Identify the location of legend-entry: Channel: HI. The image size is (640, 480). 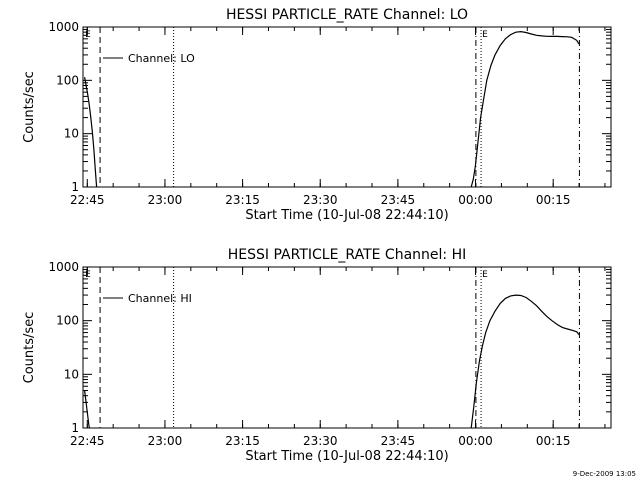
(160, 298).